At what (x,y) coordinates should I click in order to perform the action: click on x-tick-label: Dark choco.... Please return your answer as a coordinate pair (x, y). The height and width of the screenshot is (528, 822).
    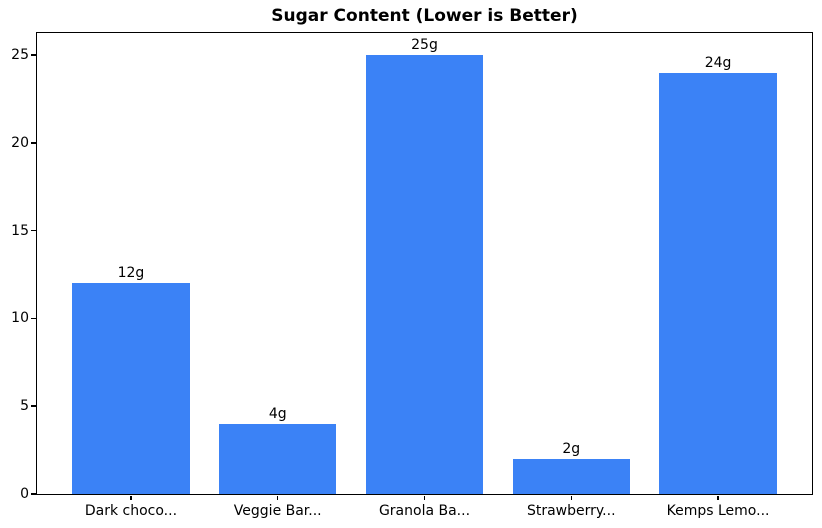
    Looking at the image, I should click on (131, 511).